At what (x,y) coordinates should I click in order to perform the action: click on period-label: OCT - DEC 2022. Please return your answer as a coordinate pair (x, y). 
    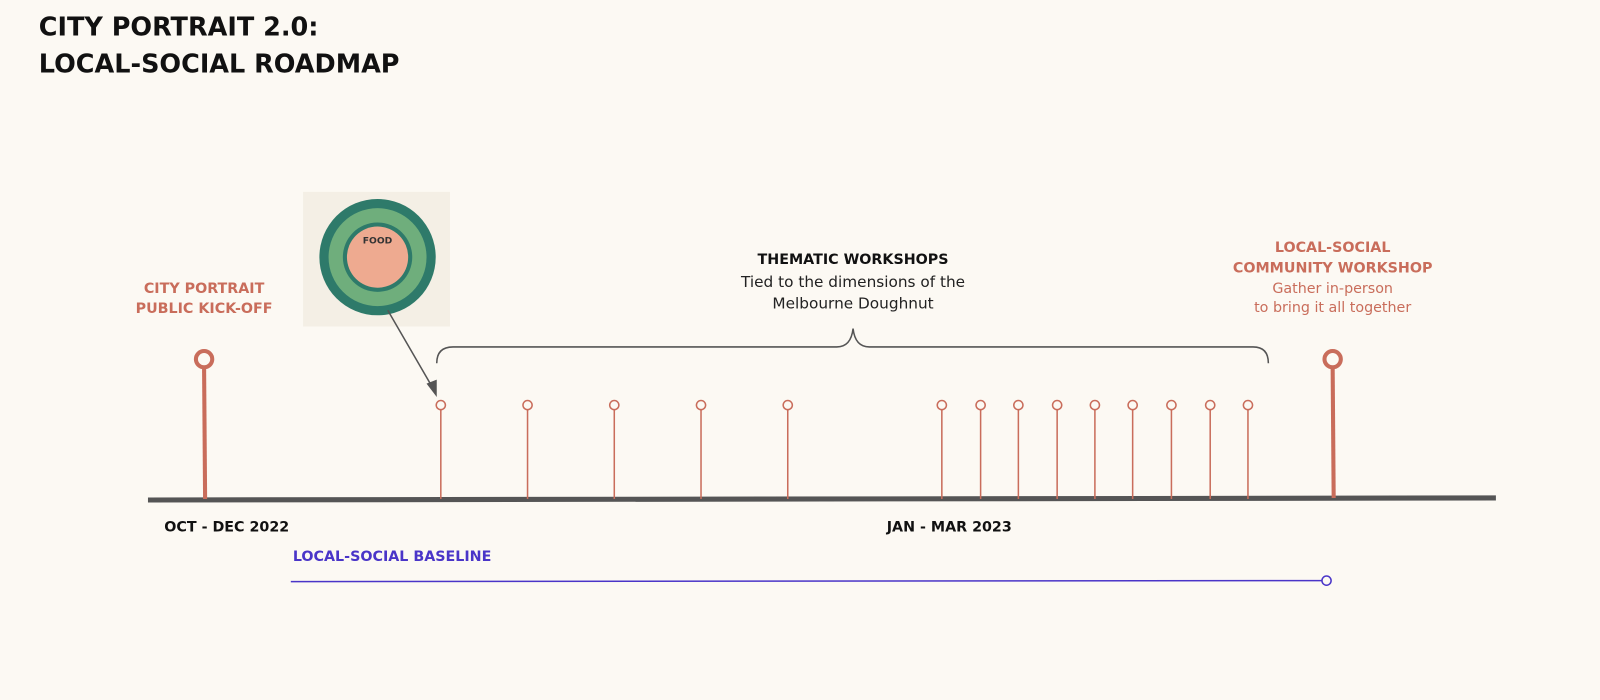
    Looking at the image, I should click on (226, 528).